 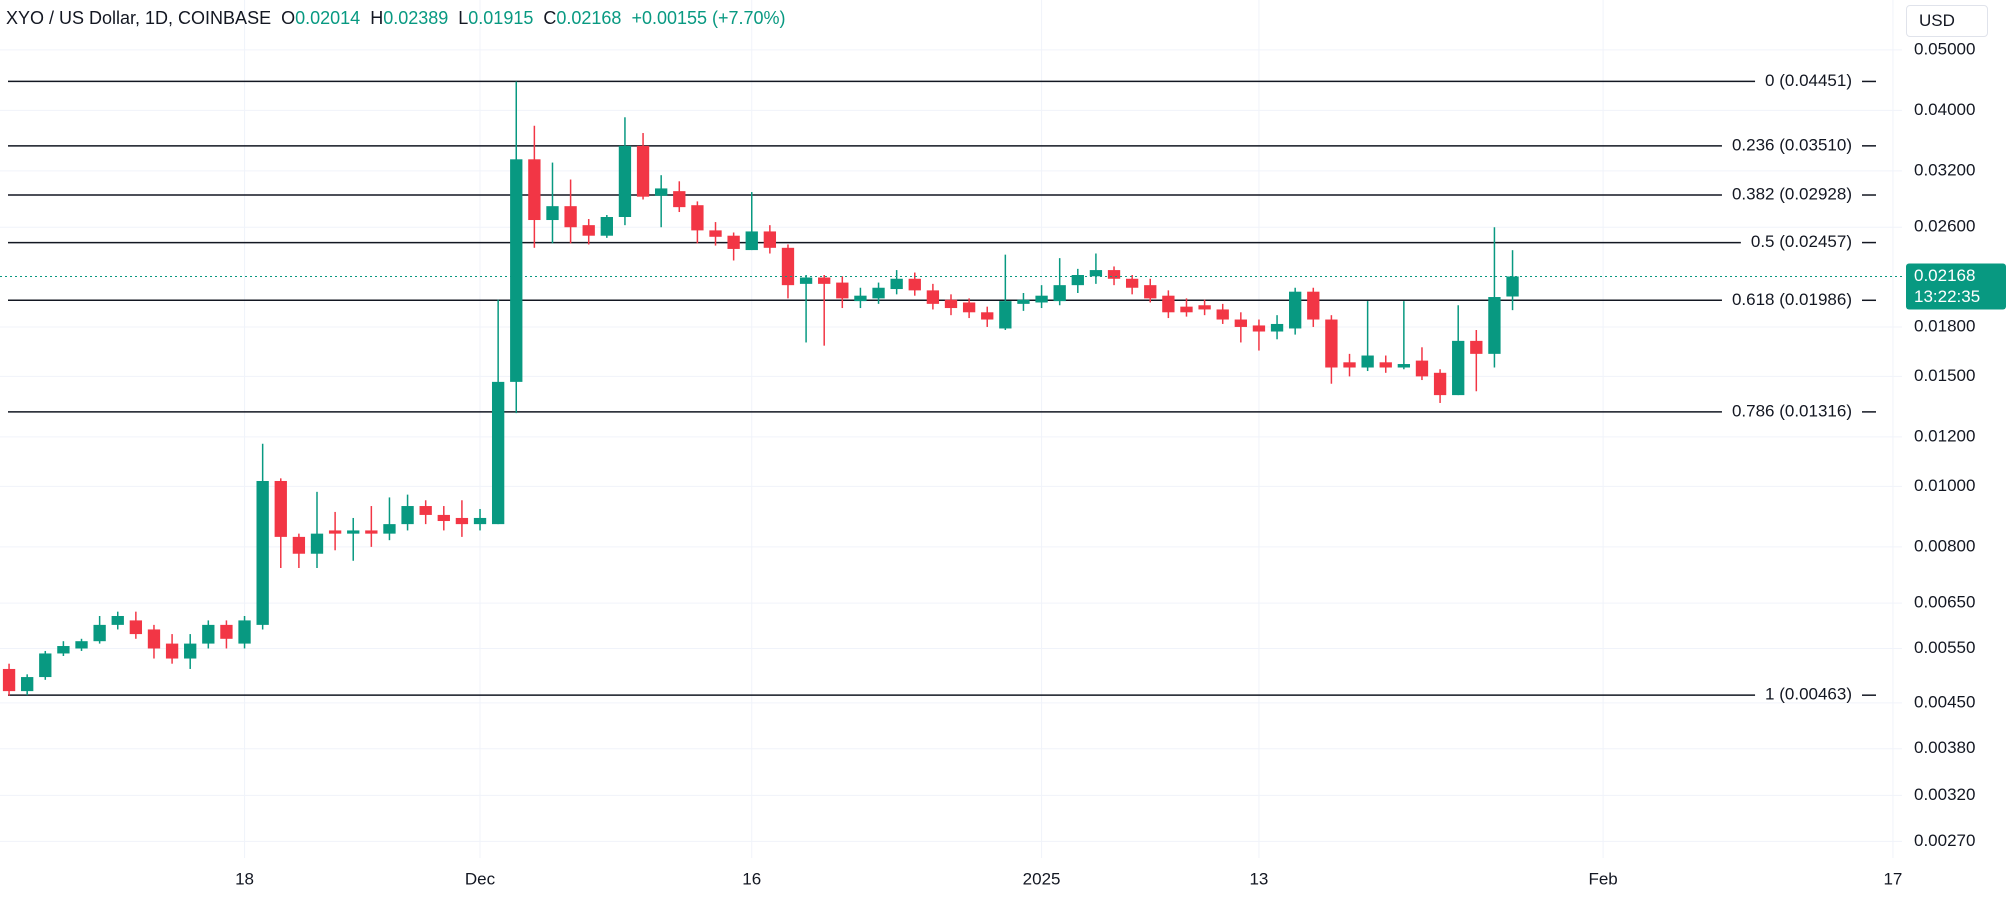 I want to click on fib-label: 1 (0.00463), so click(x=1808, y=694).